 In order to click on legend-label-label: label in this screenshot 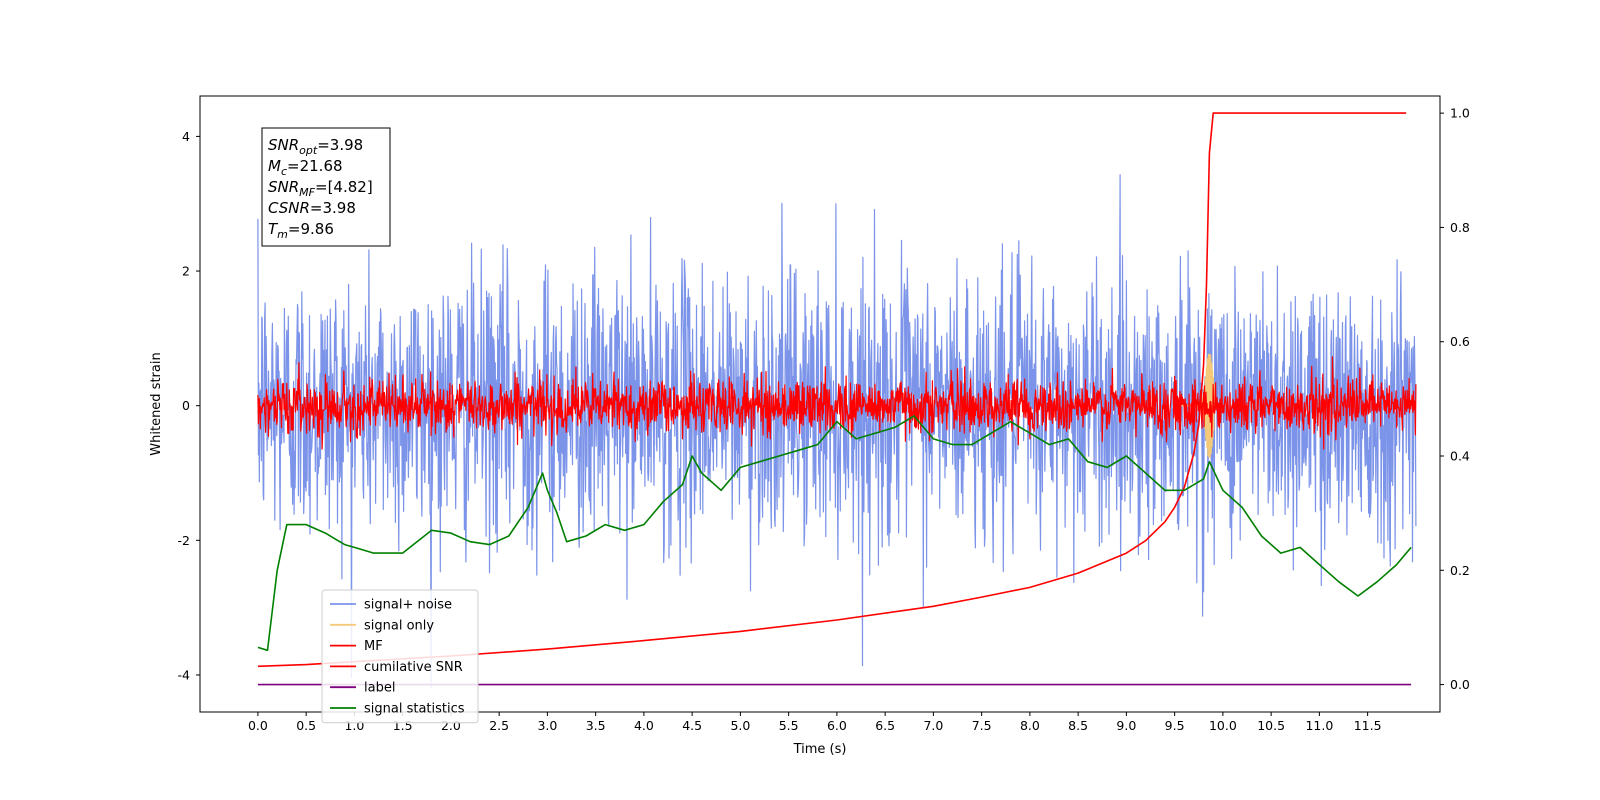, I will do `click(379, 688)`.